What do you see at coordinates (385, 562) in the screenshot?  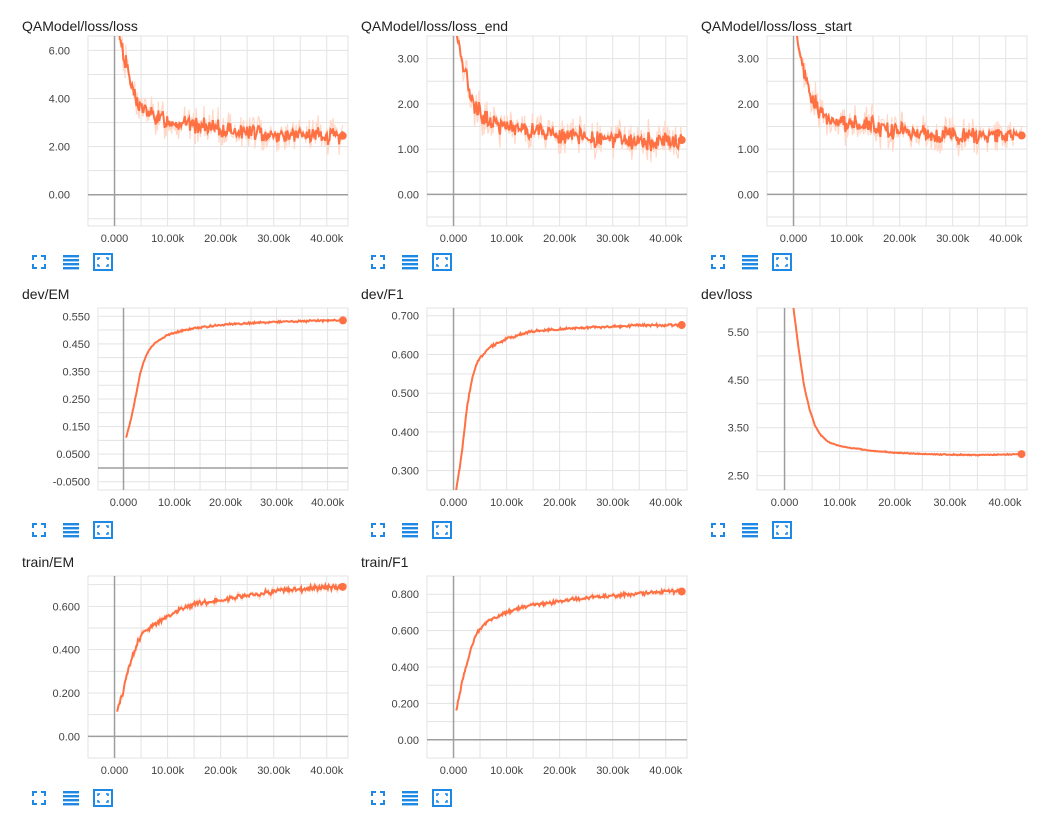 I see `chart-title: train/F1` at bounding box center [385, 562].